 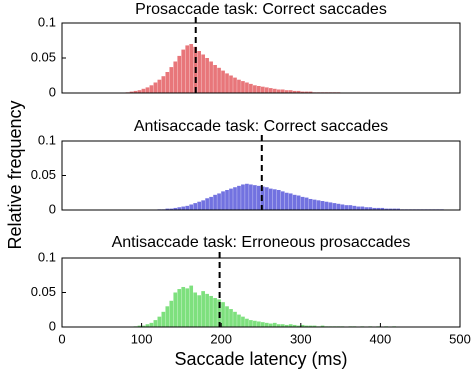 What do you see at coordinates (142, 338) in the screenshot?
I see `x-tick-label: 100` at bounding box center [142, 338].